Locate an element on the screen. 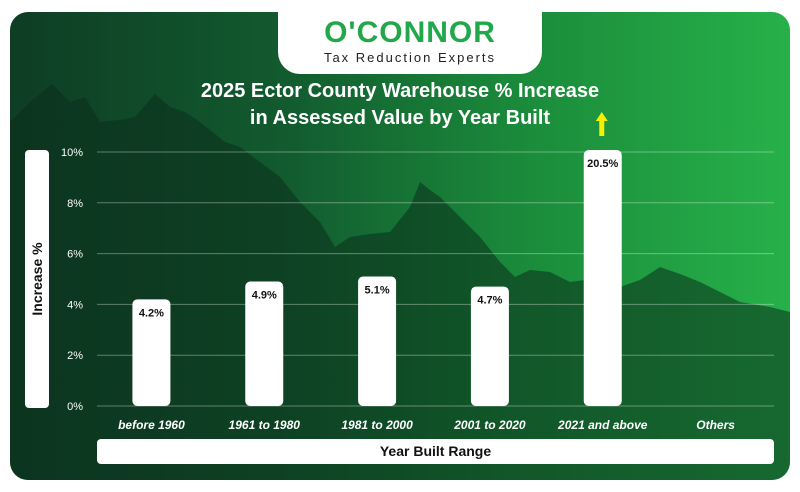  brand-logo: O'CONNOR Tax Reduction Experts is located at coordinates (410, 43).